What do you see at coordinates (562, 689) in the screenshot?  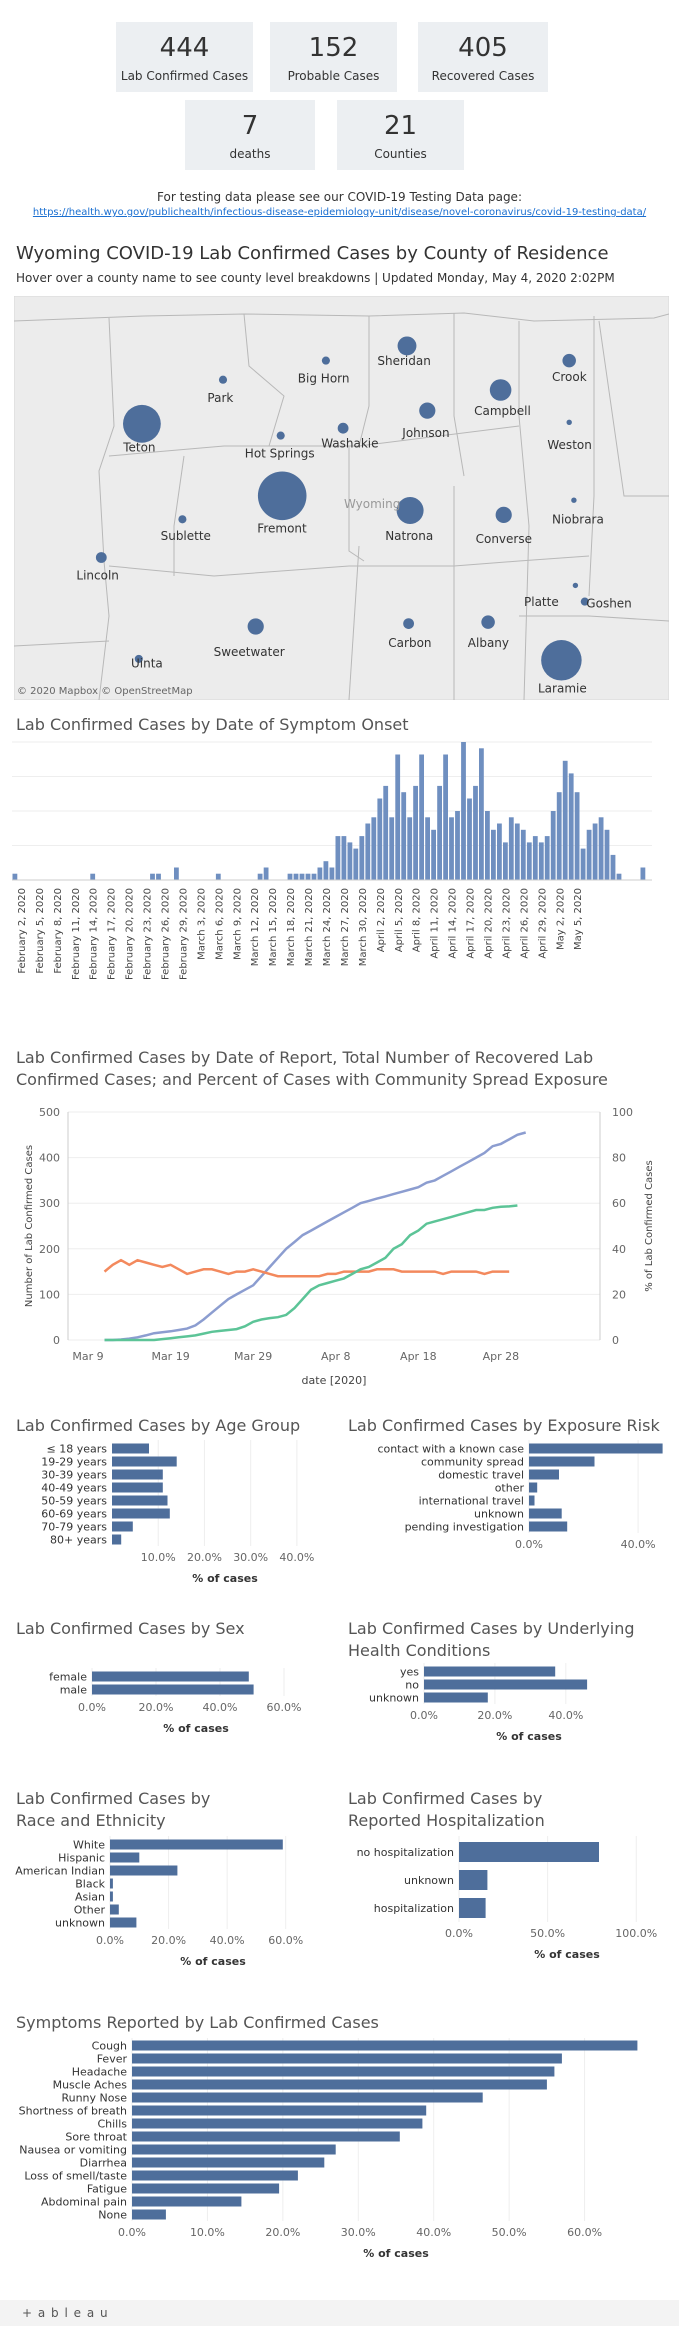 I see `county-label-laramie: Laramie` at bounding box center [562, 689].